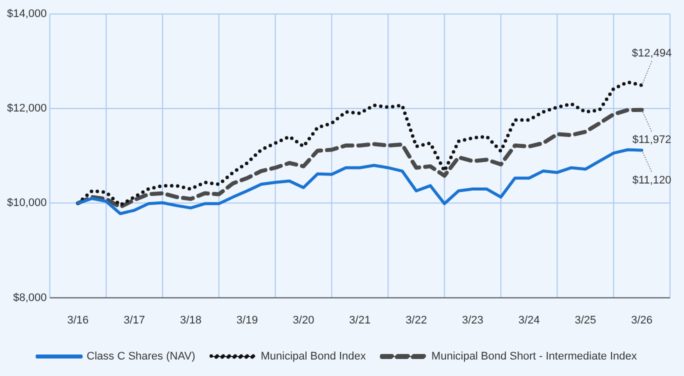 The width and height of the screenshot is (684, 376). What do you see at coordinates (191, 320) in the screenshot?
I see `x-tick-label: 3/18` at bounding box center [191, 320].